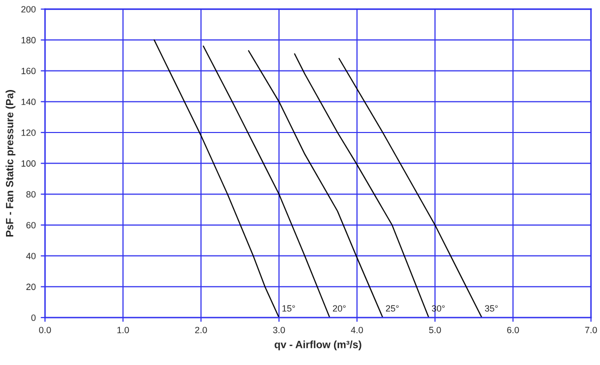  I want to click on y-tick-label: 100, so click(29, 163).